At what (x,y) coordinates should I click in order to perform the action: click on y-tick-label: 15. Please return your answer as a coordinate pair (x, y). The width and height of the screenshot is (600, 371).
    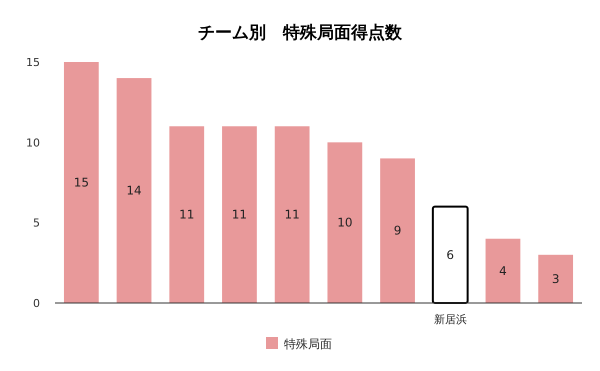
    Looking at the image, I should click on (33, 62).